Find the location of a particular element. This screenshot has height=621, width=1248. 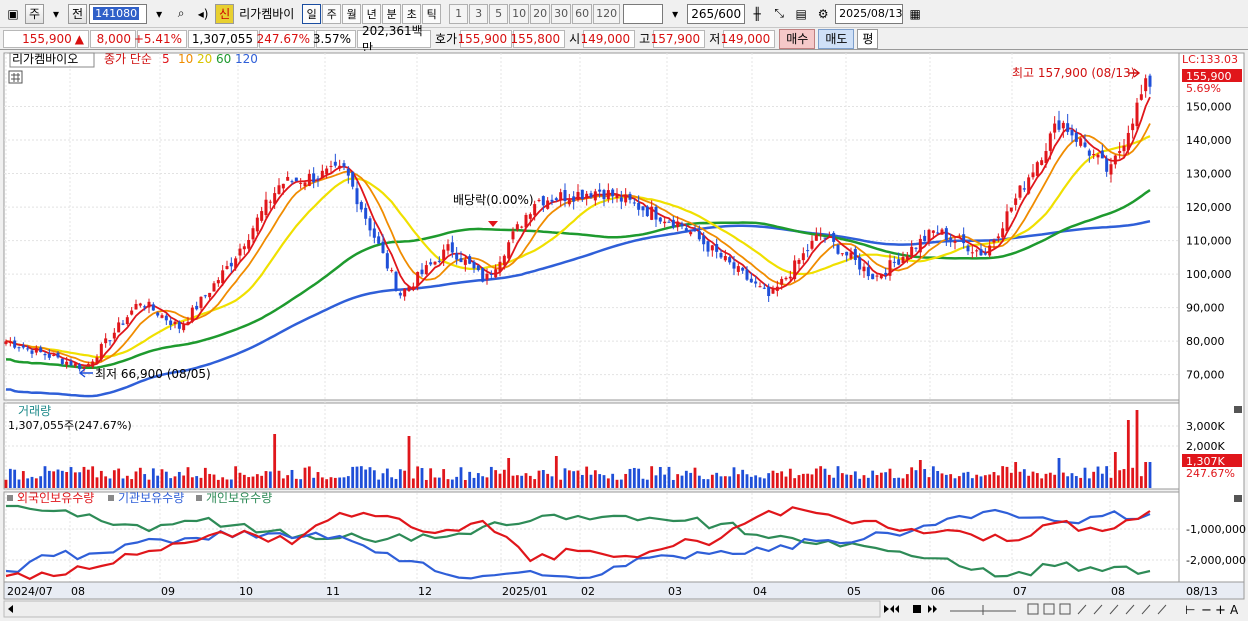

plus-icon: + is located at coordinates (1220, 610).